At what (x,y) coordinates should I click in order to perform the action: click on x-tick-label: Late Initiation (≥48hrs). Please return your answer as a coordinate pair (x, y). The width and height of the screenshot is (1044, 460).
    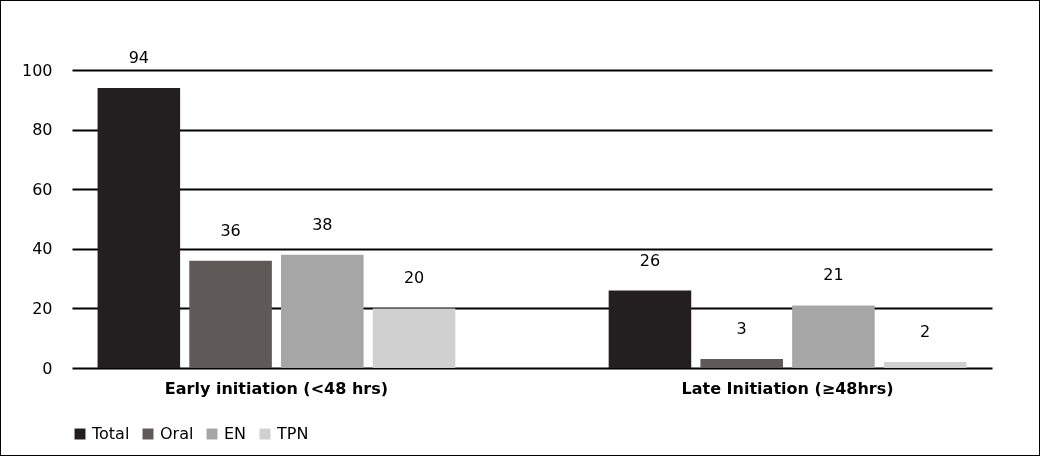
    Looking at the image, I should click on (787, 388).